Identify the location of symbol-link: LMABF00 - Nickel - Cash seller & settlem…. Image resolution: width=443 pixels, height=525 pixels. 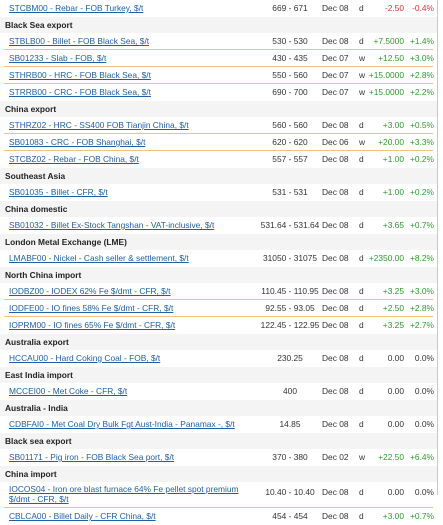
(99, 258).